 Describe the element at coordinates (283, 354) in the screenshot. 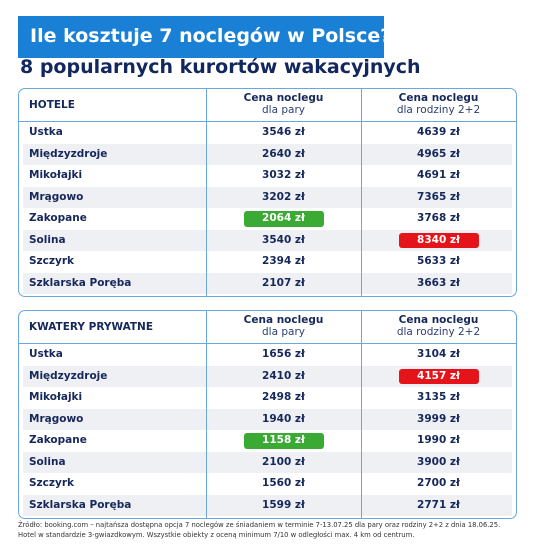

I see `price: 1656 zł` at that location.